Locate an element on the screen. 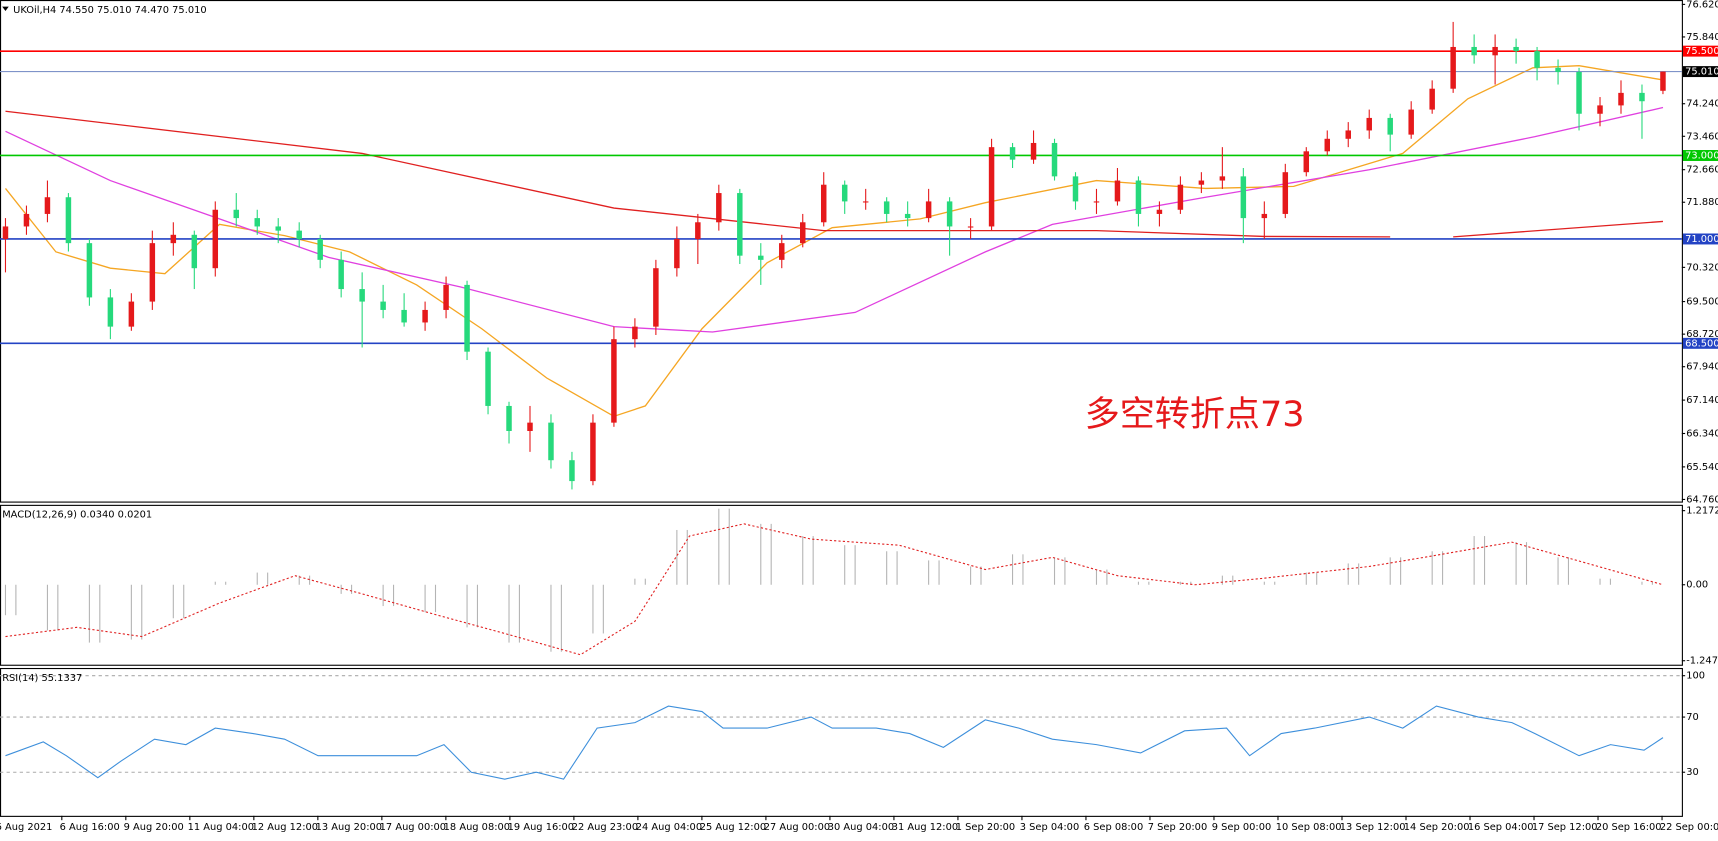  level-label: 75.010 is located at coordinates (1701, 72).